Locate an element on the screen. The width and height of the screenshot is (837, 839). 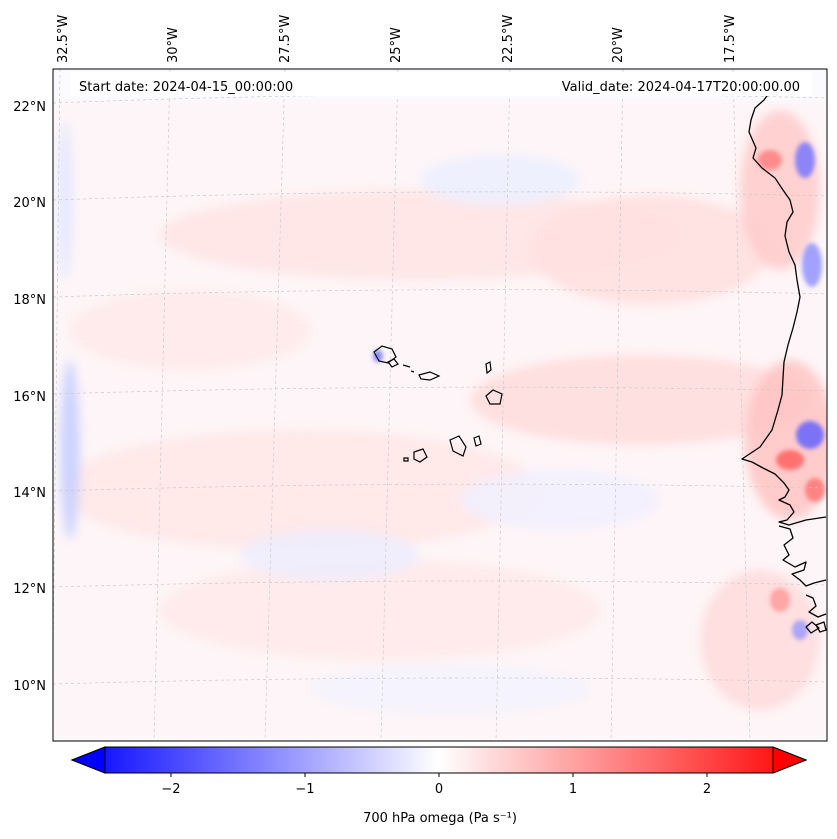
start-date-text: Start date: 2024-04-15_00:00:00 is located at coordinates (186, 87).